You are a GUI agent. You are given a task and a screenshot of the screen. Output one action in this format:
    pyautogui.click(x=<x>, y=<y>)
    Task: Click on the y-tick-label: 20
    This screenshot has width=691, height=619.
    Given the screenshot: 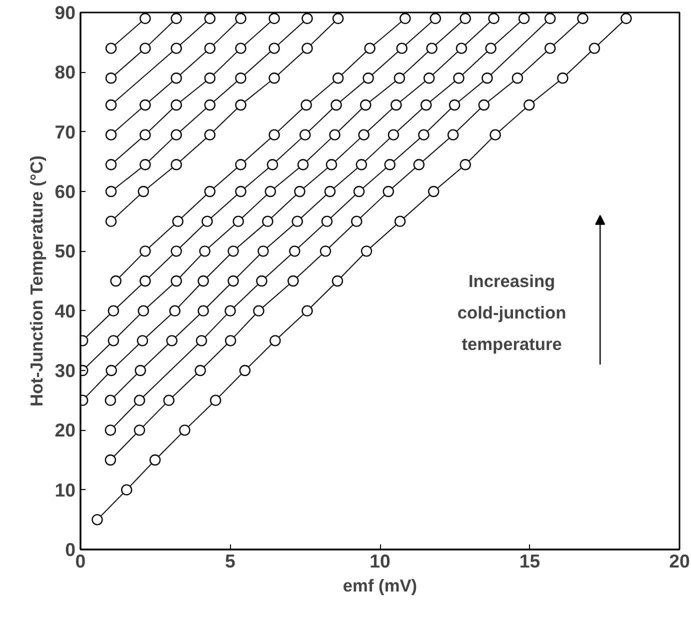 What is the action you would take?
    pyautogui.click(x=65, y=430)
    